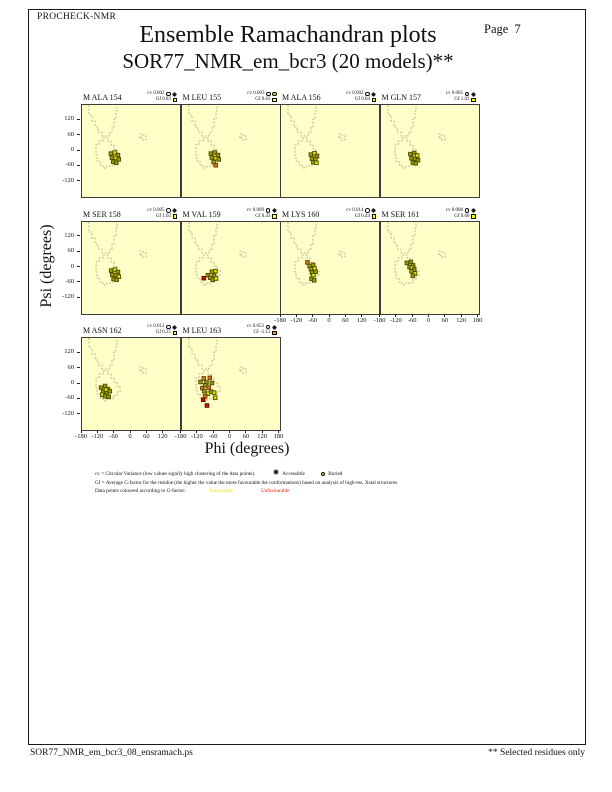  What do you see at coordinates (400, 214) in the screenshot?
I see `residue-label: M SER 161` at bounding box center [400, 214].